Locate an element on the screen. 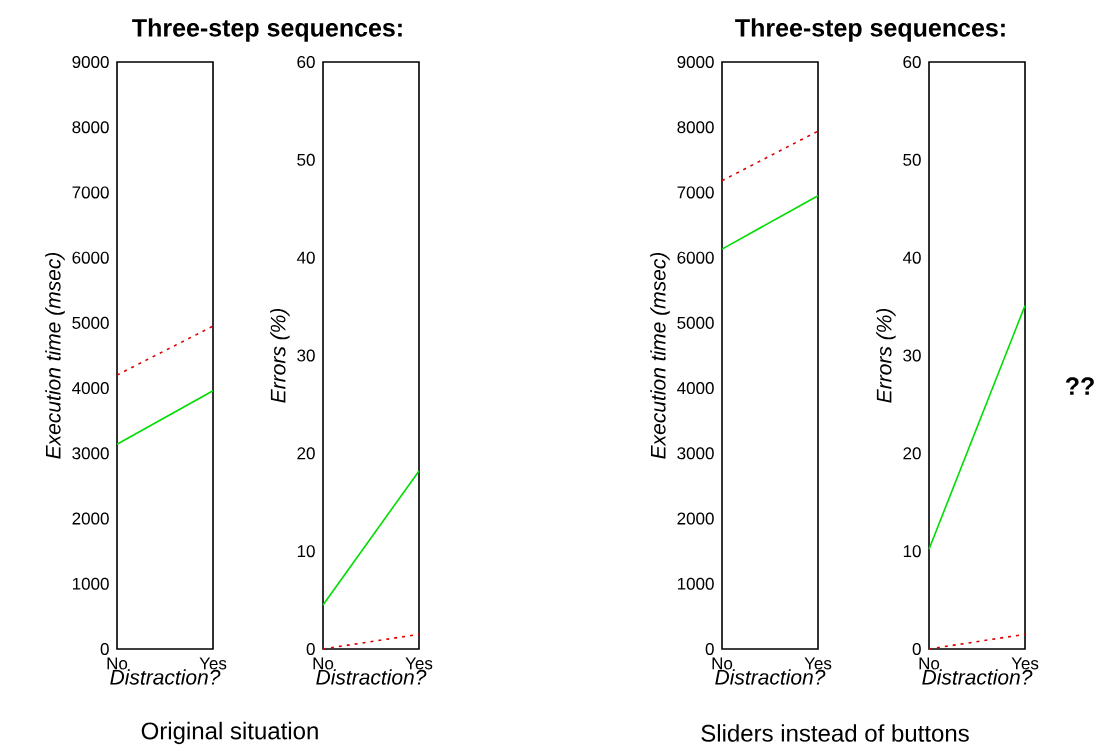 This screenshot has height=751, width=1104. text: Original situation is located at coordinates (229, 733).